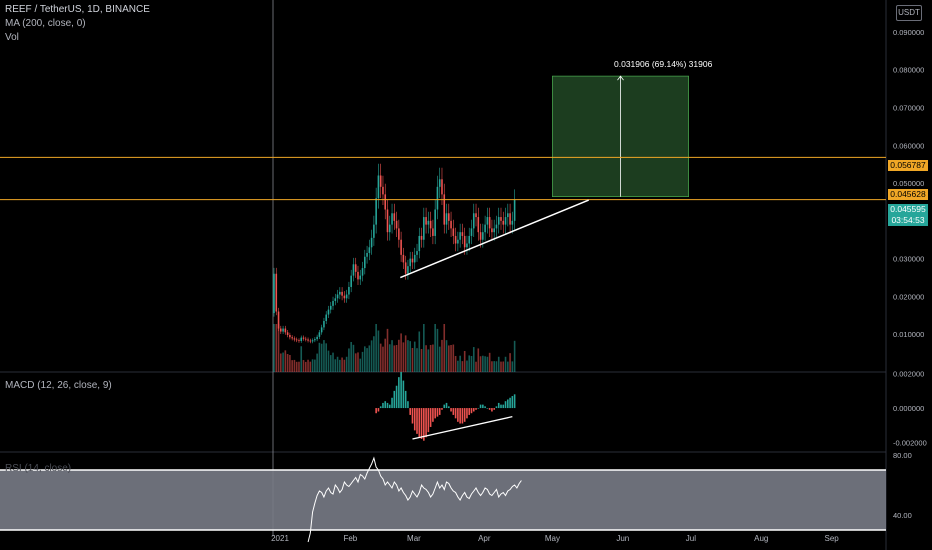 The image size is (932, 550). I want to click on rsi-band, so click(443, 500).